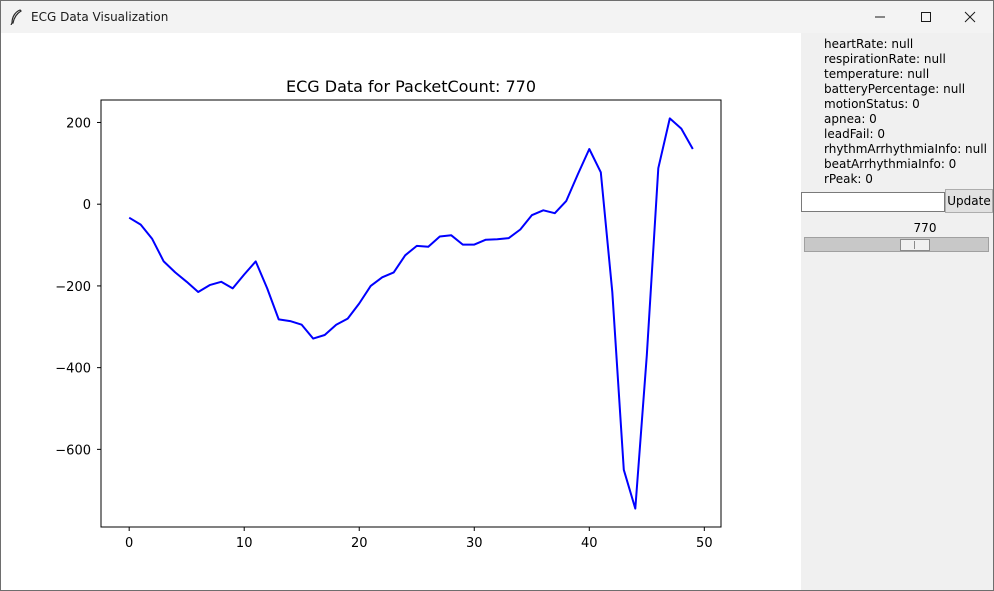 The width and height of the screenshot is (994, 591). Describe the element at coordinates (850, 119) in the screenshot. I see `info-apnea: apnea: 0` at that location.